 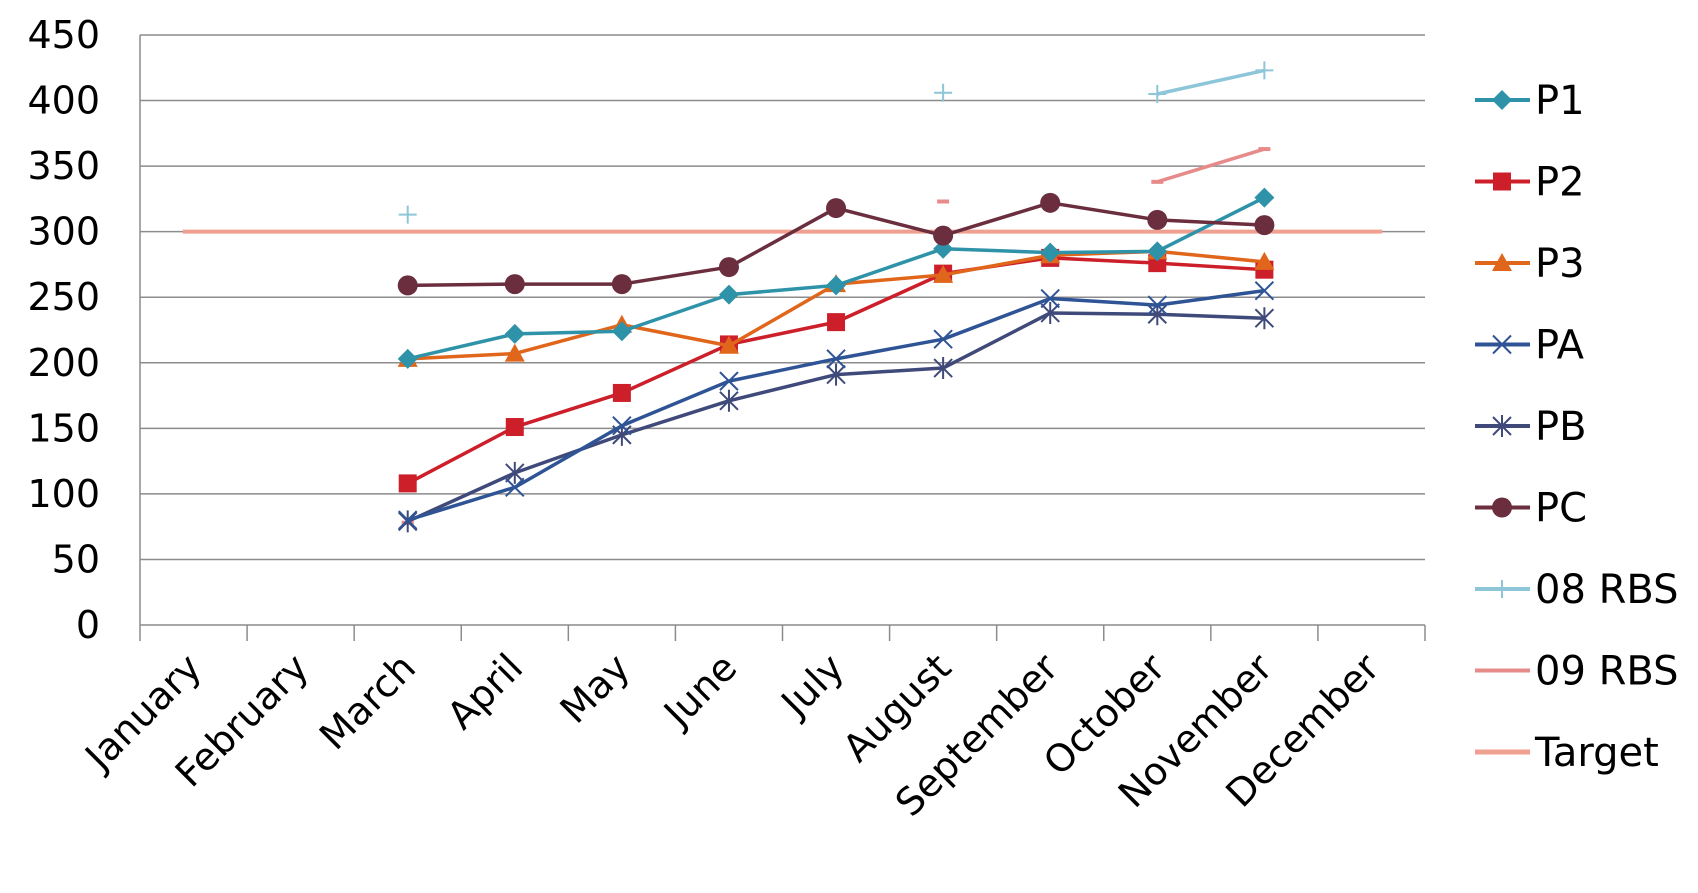 I want to click on point-pa-may, so click(x=622, y=426).